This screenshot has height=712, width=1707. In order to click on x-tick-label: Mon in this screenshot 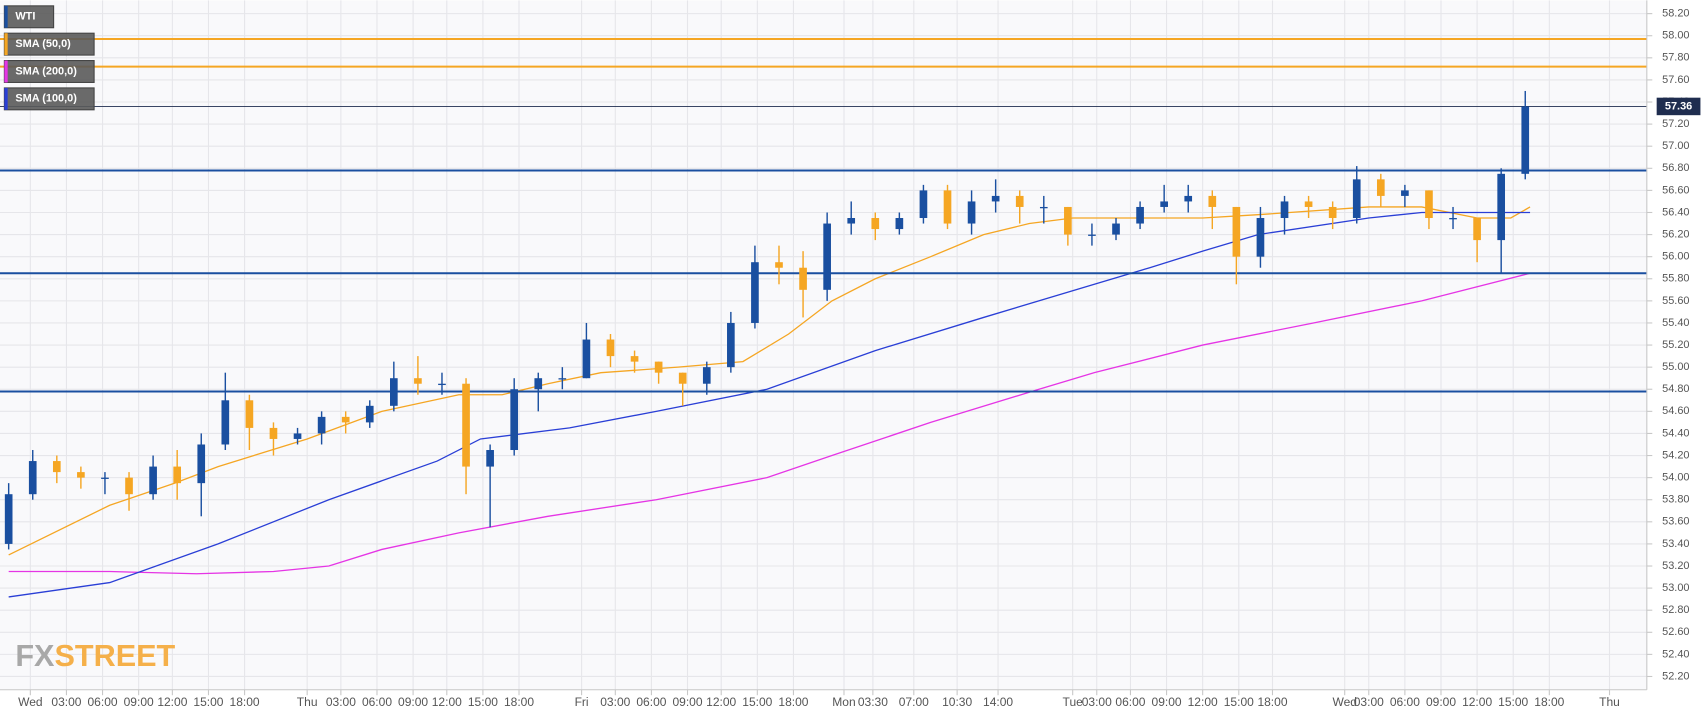, I will do `click(843, 702)`.